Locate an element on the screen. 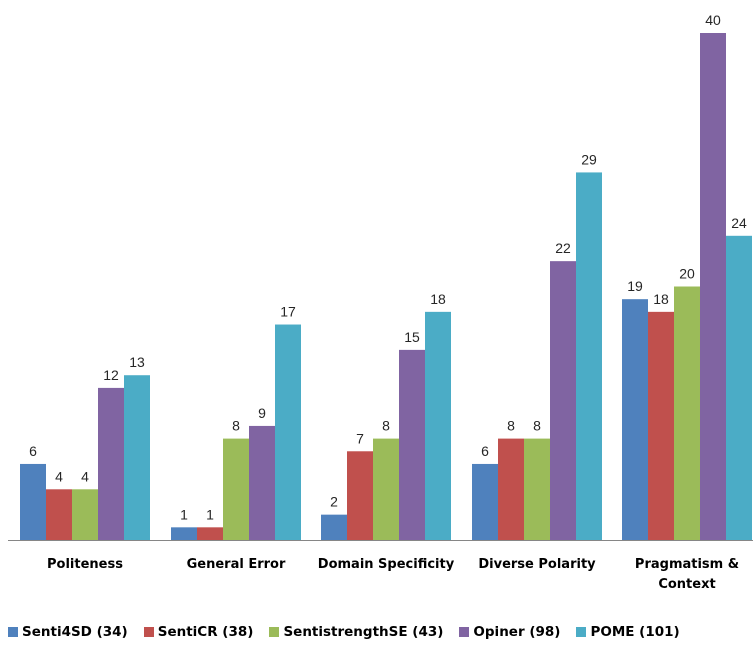  category-label-0: Politeness is located at coordinates (85, 564).